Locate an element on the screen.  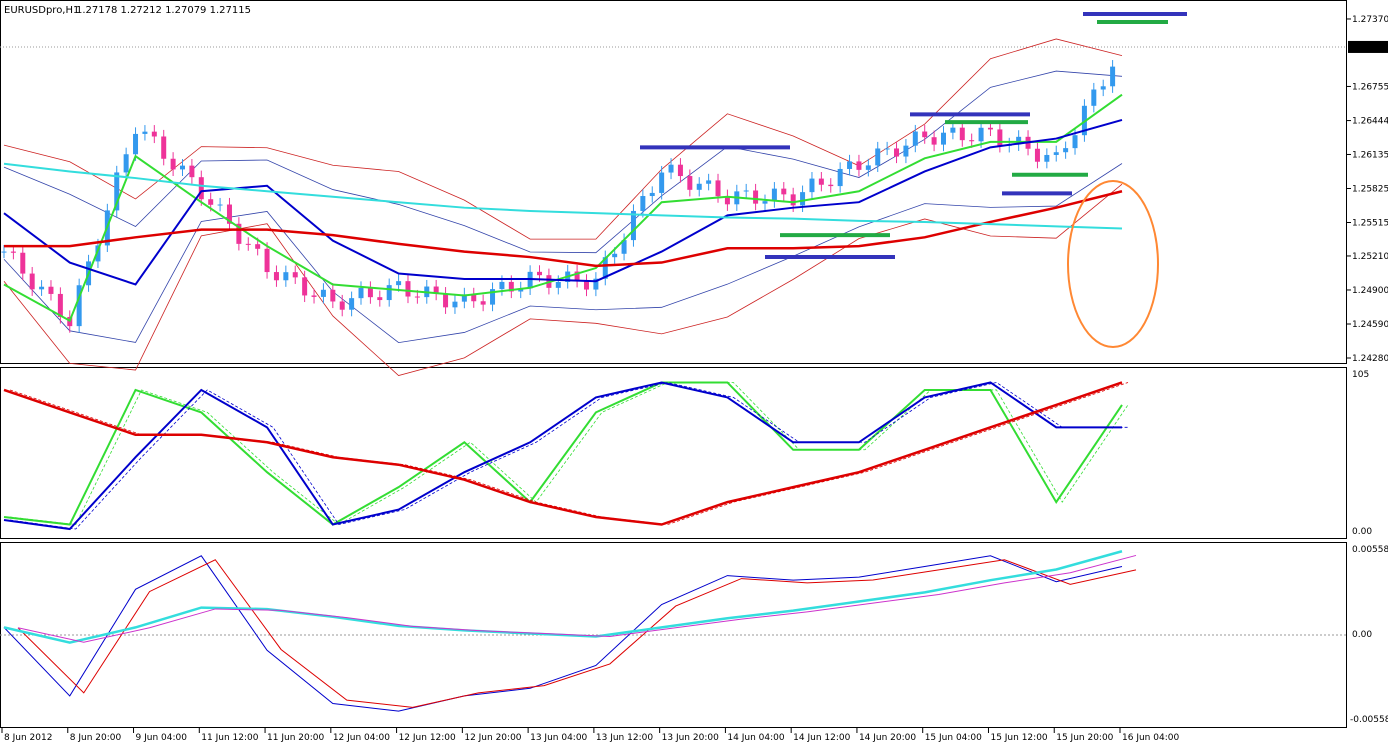
macd-cyan-line is located at coordinates (563, 597).